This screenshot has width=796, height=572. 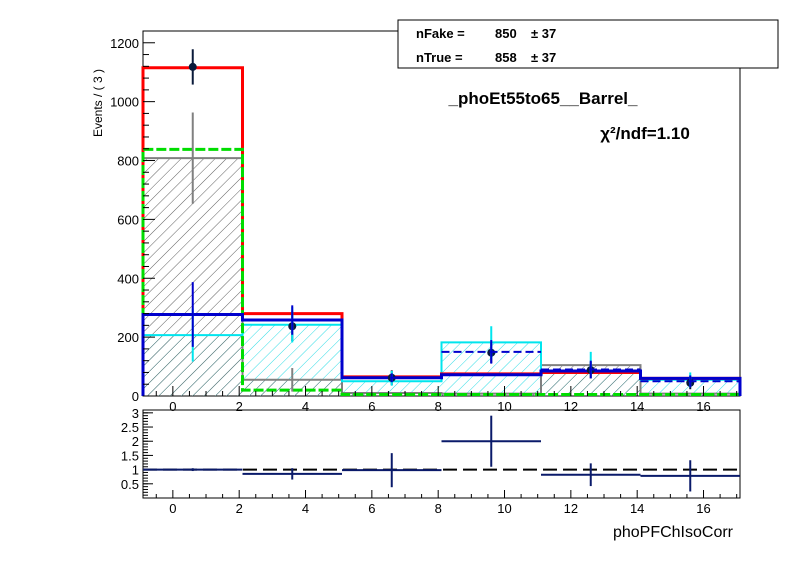 What do you see at coordinates (128, 337) in the screenshot?
I see `y-tick-label: 200` at bounding box center [128, 337].